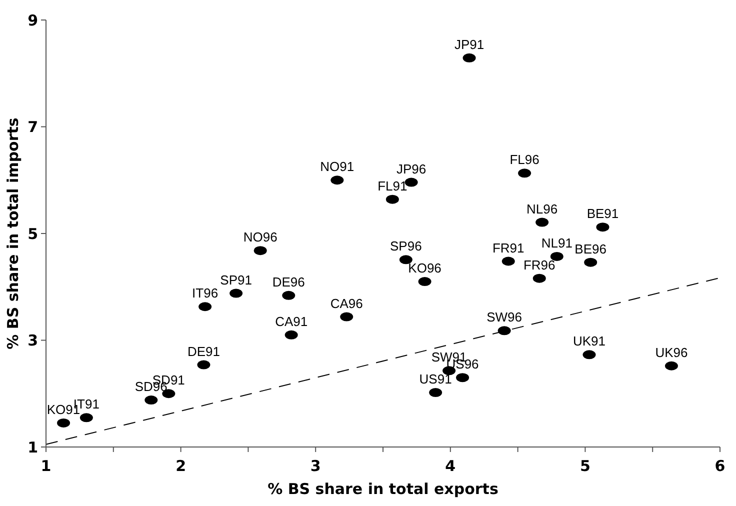 The image size is (736, 506). What do you see at coordinates (13, 234) in the screenshot?
I see `y-axis-title: % BS share in total imports` at bounding box center [13, 234].